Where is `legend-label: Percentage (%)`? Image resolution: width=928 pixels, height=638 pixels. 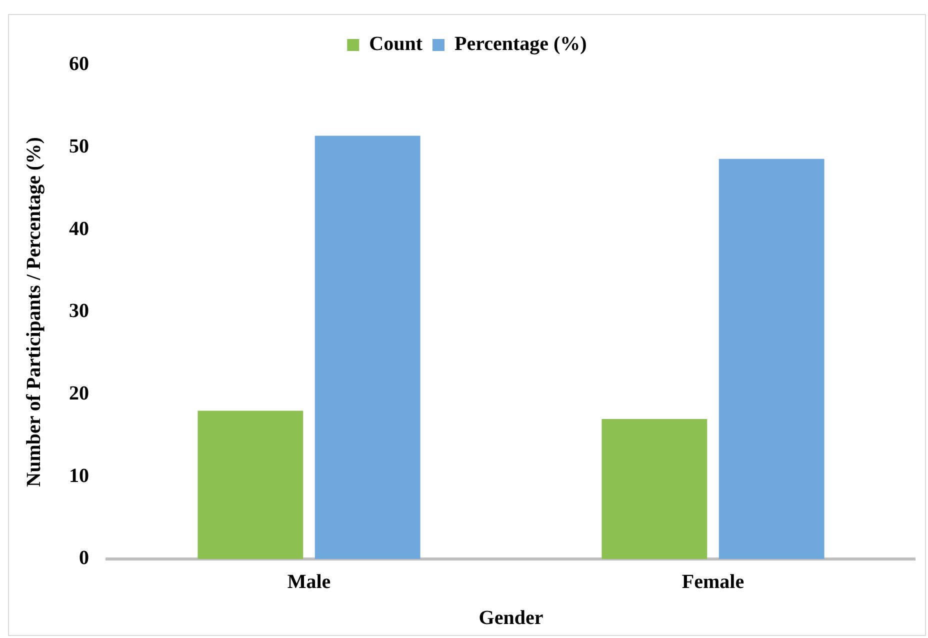
legend-label: Percentage (%) is located at coordinates (520, 44).